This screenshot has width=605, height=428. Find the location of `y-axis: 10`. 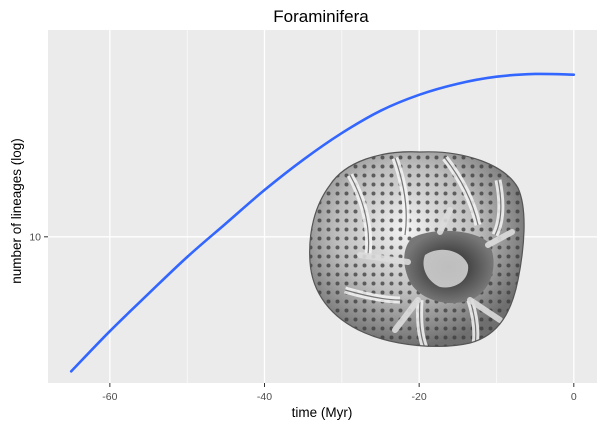

y-axis: 10 is located at coordinates (38, 237).